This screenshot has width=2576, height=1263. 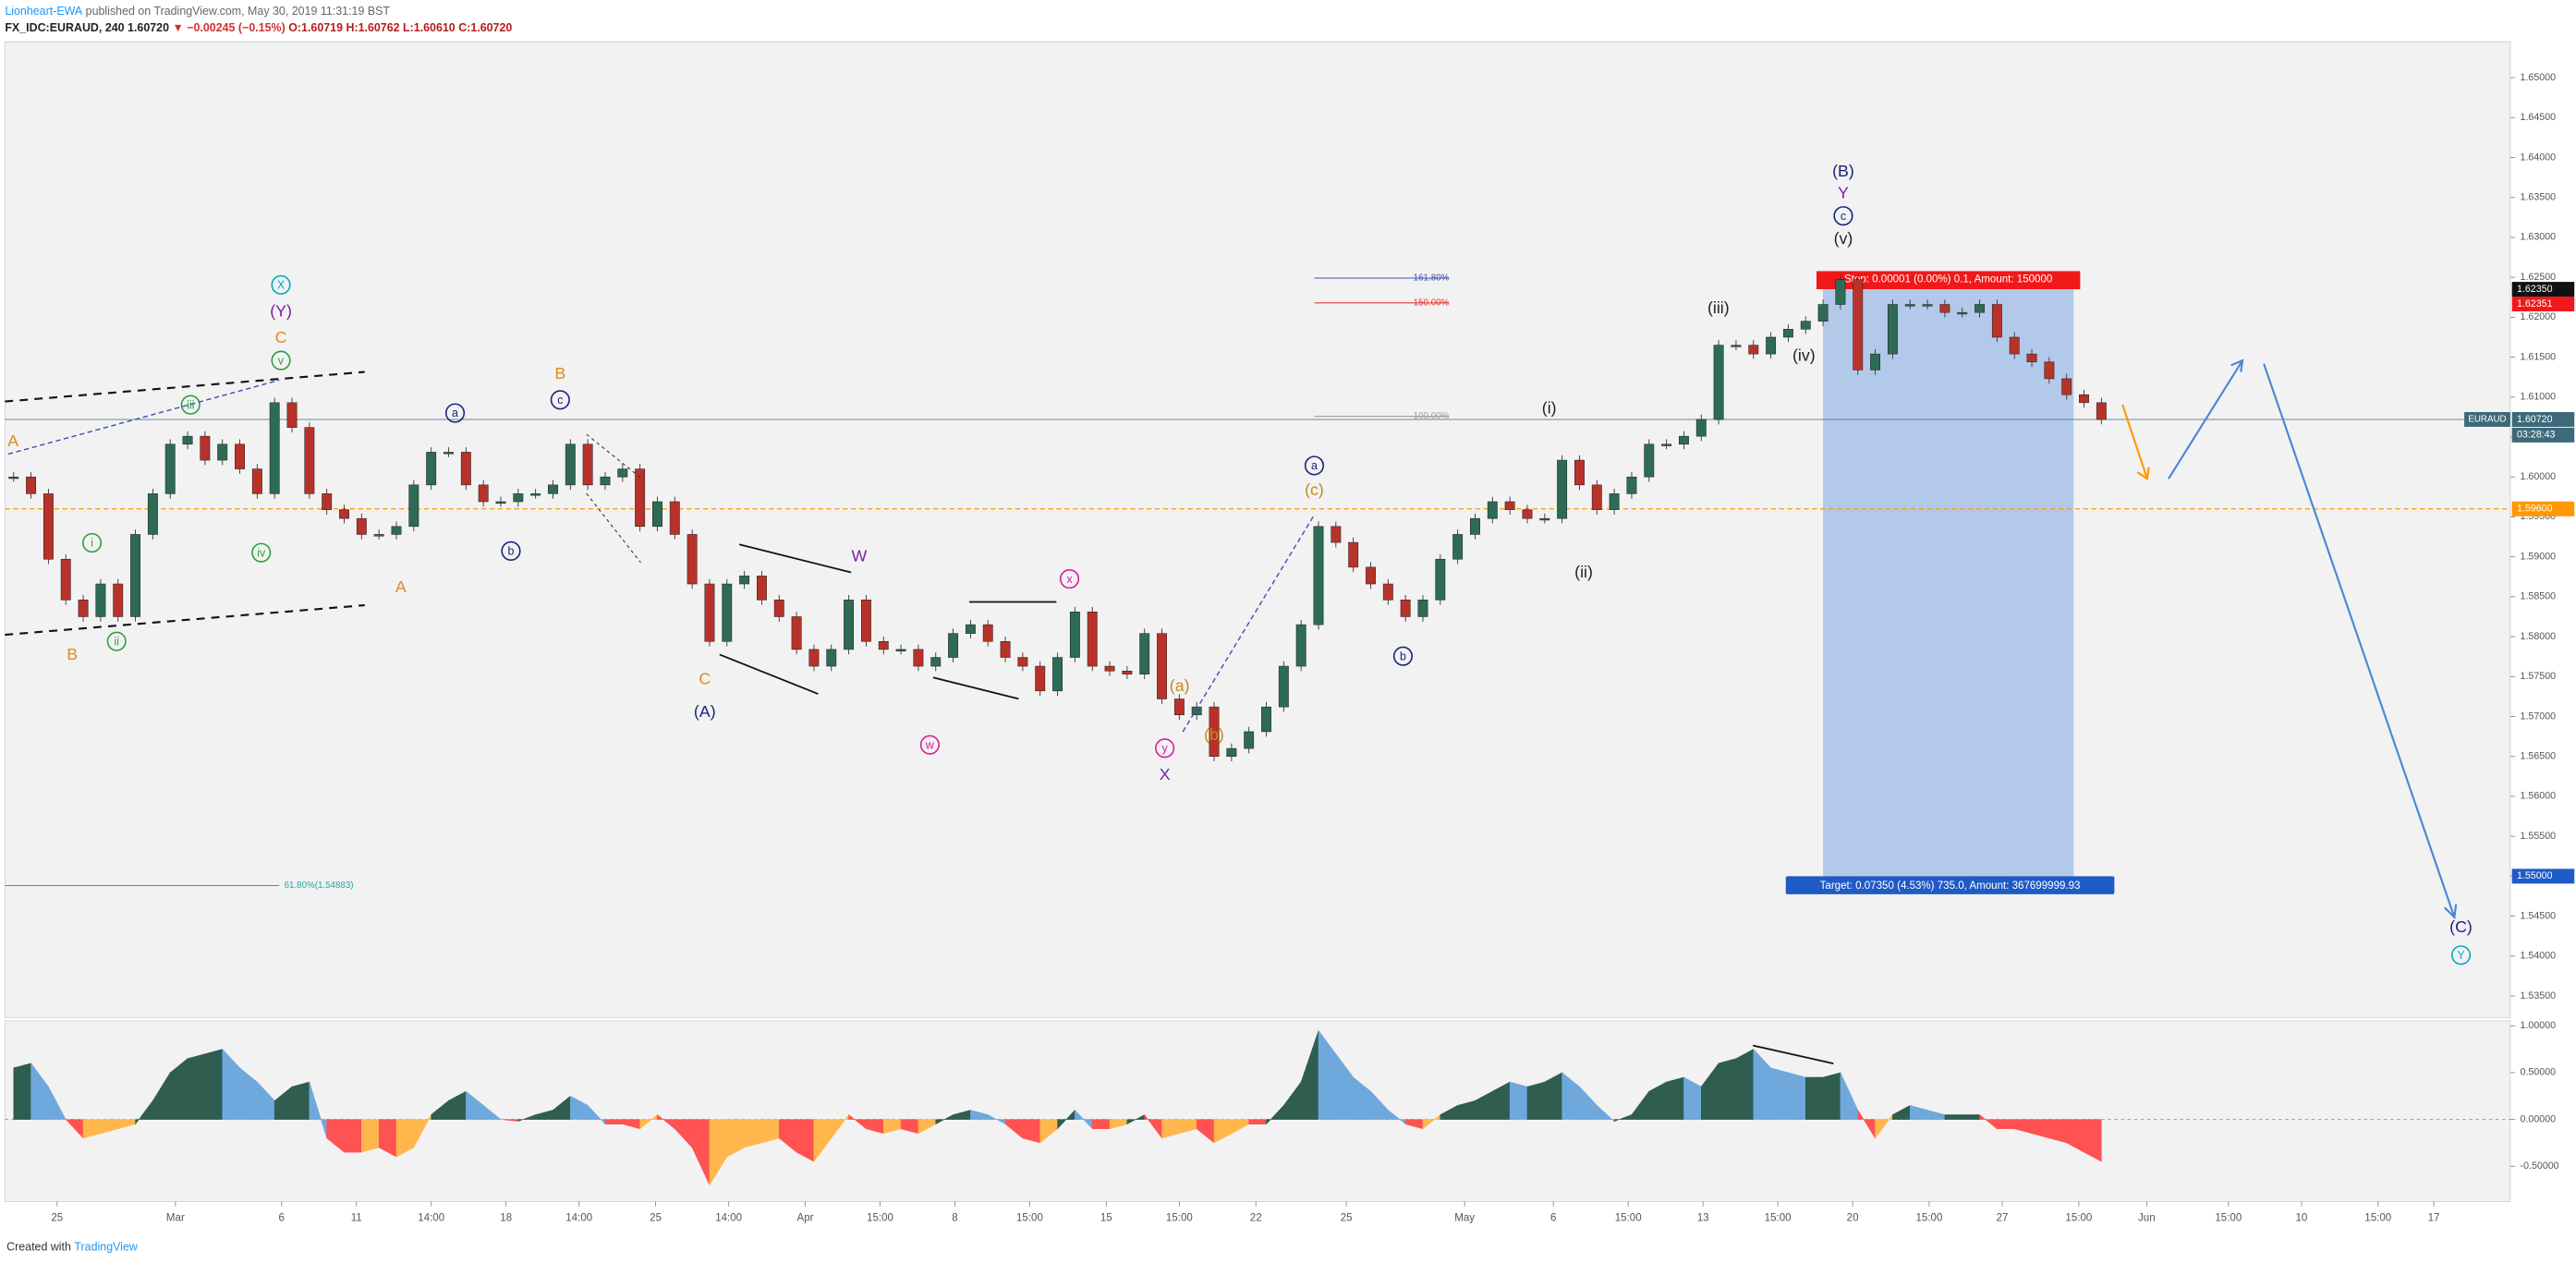 What do you see at coordinates (2535, 875) in the screenshot?
I see `price-label: 1.55000` at bounding box center [2535, 875].